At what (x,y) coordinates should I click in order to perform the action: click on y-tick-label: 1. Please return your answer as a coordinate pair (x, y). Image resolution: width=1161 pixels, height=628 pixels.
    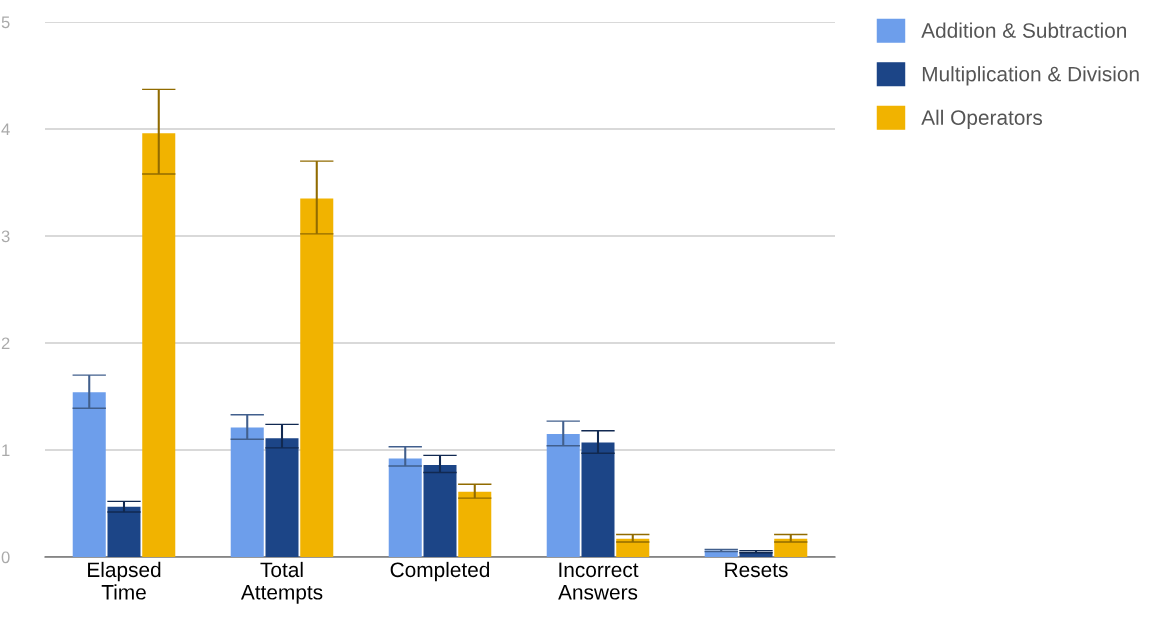
    Looking at the image, I should click on (6, 450).